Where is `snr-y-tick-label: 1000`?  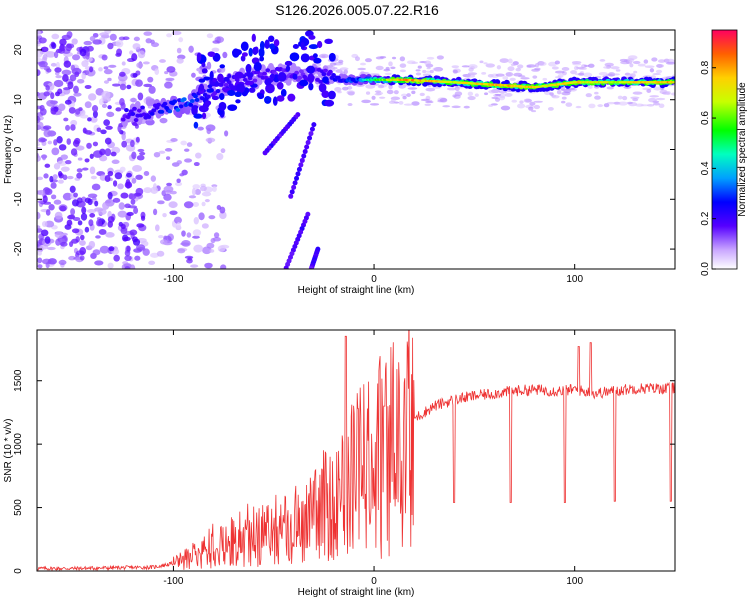
snr-y-tick-label: 1000 is located at coordinates (18, 444).